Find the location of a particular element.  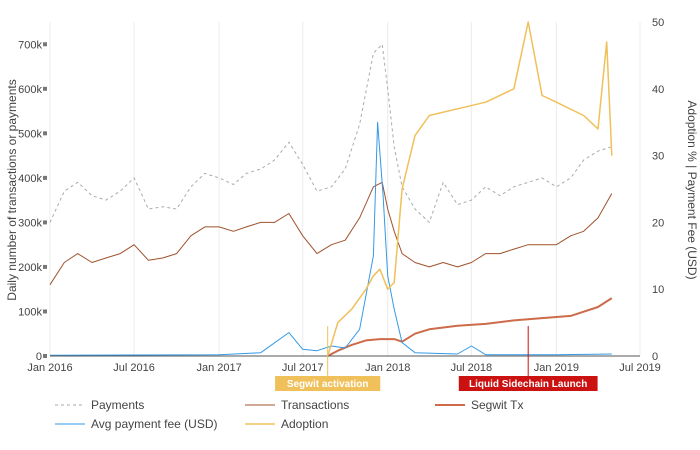

x-tick-label: Jul 2016 is located at coordinates (134, 368).